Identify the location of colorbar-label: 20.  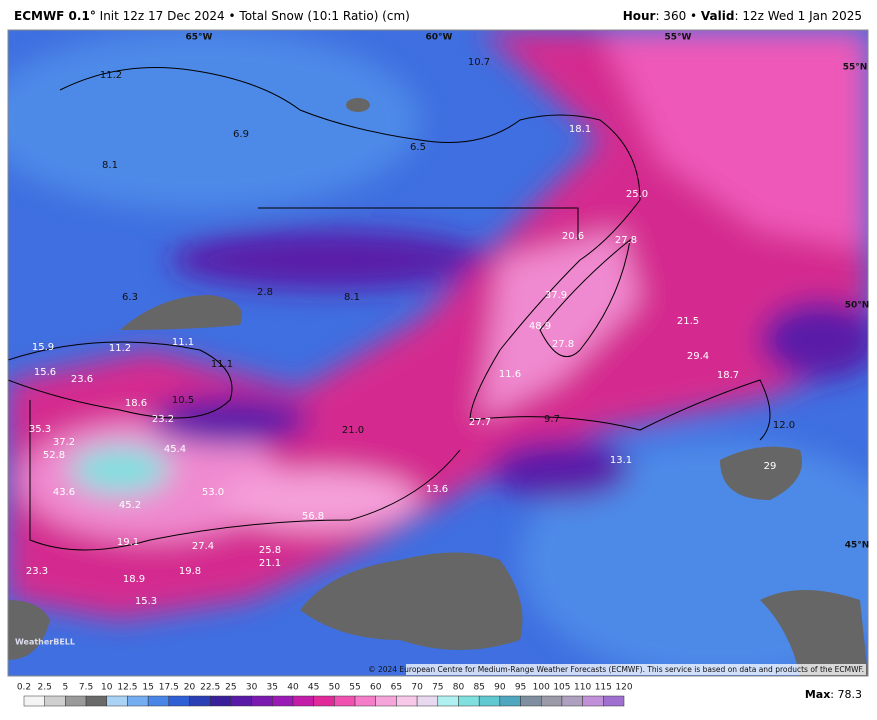
(190, 688).